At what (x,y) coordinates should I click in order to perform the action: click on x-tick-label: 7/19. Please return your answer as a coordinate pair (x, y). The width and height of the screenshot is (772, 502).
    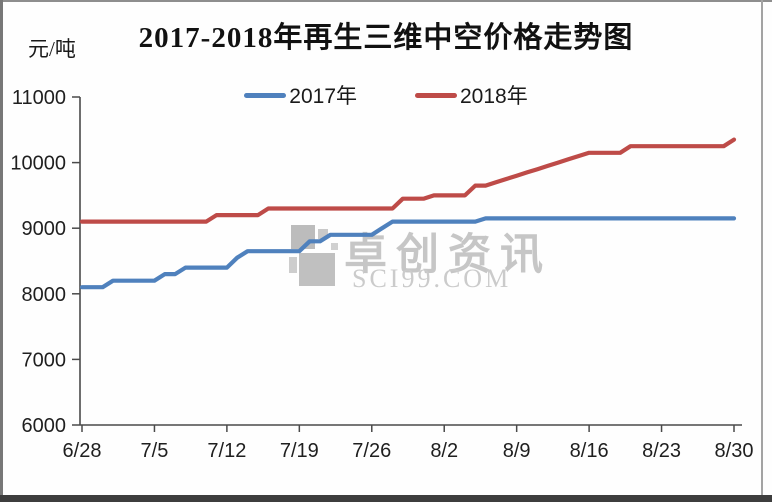
    Looking at the image, I should click on (299, 451).